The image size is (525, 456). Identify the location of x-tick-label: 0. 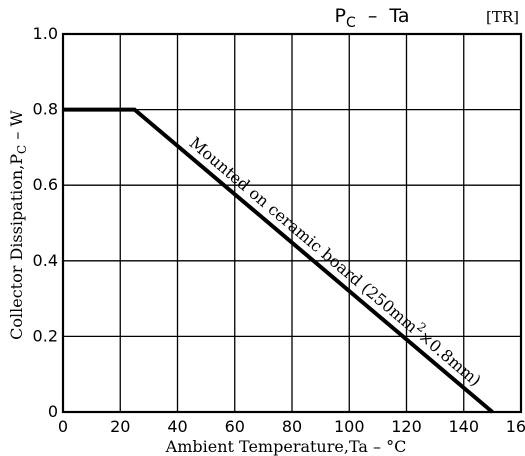
(63, 426).